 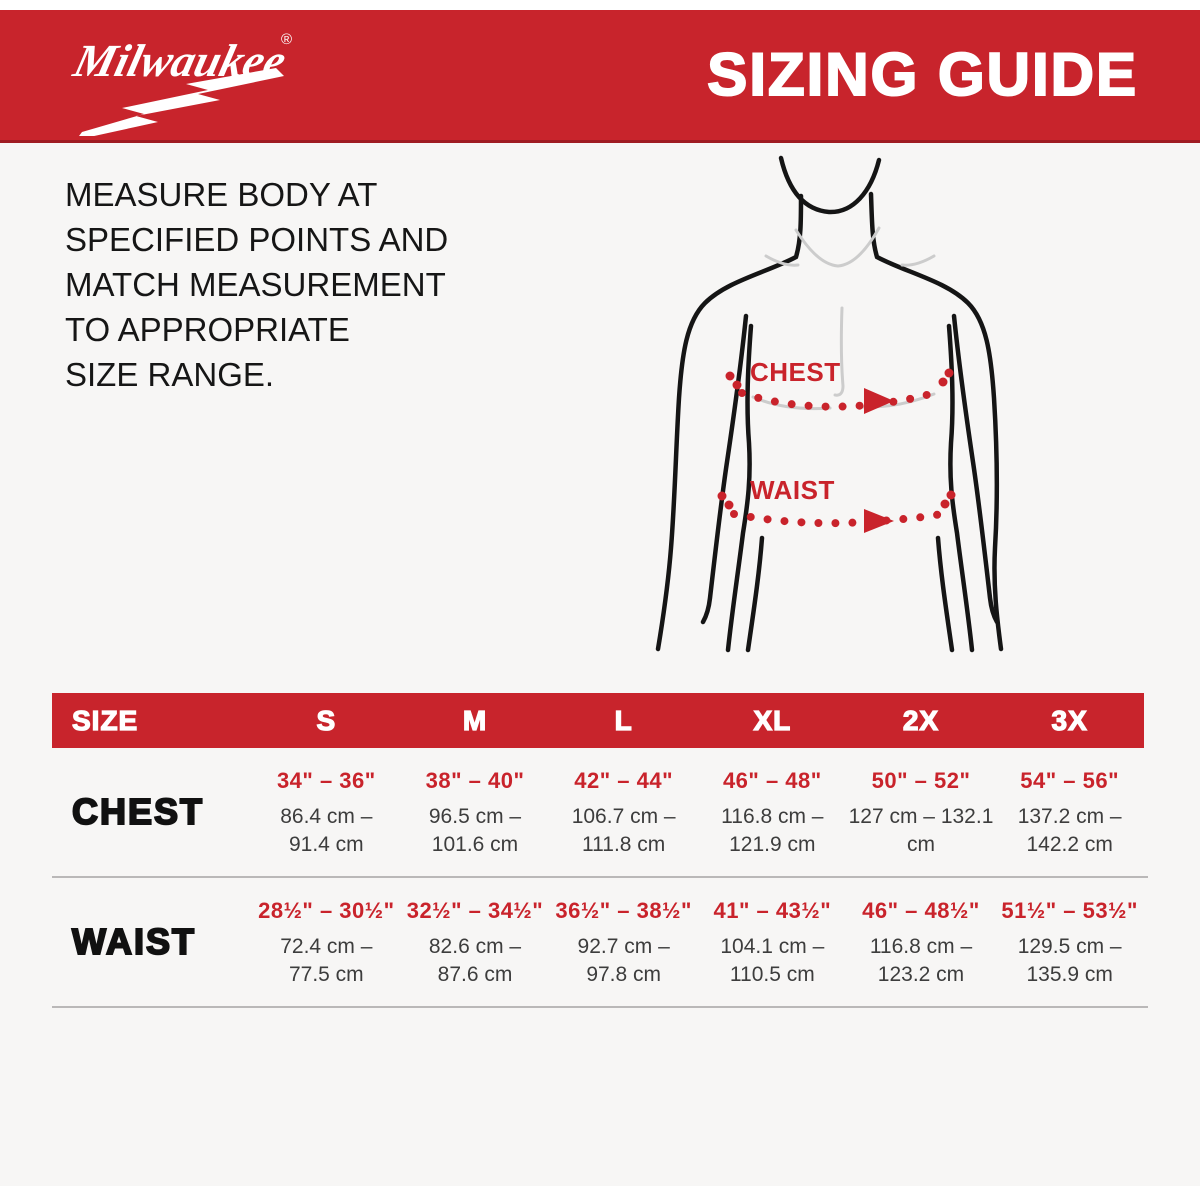 I want to click on waist-cell-m: 32½" – 34½" 82.6 cm – 87.6 cm, so click(x=475, y=942).